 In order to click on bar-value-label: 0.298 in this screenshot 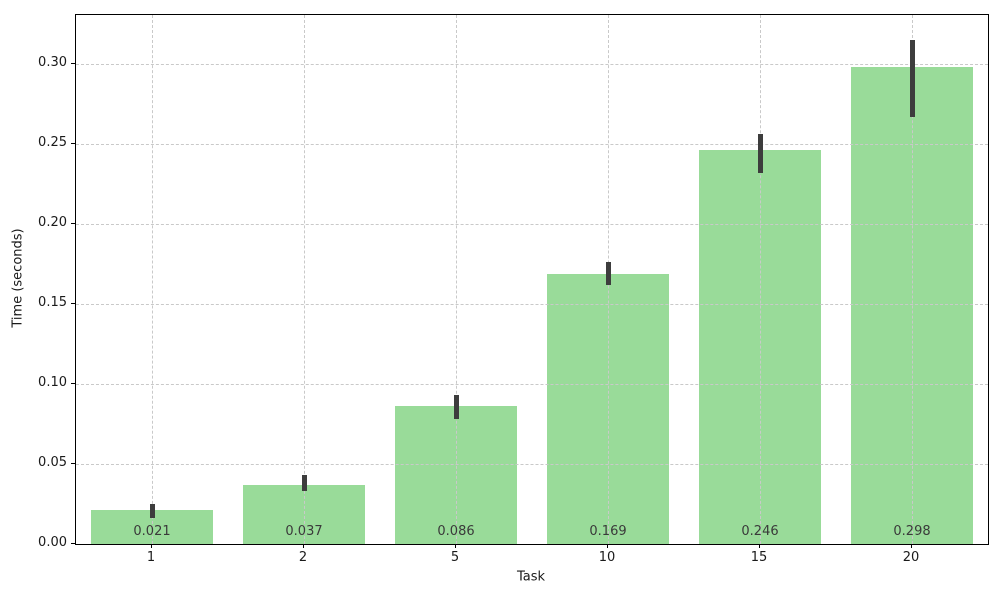, I will do `click(912, 531)`.